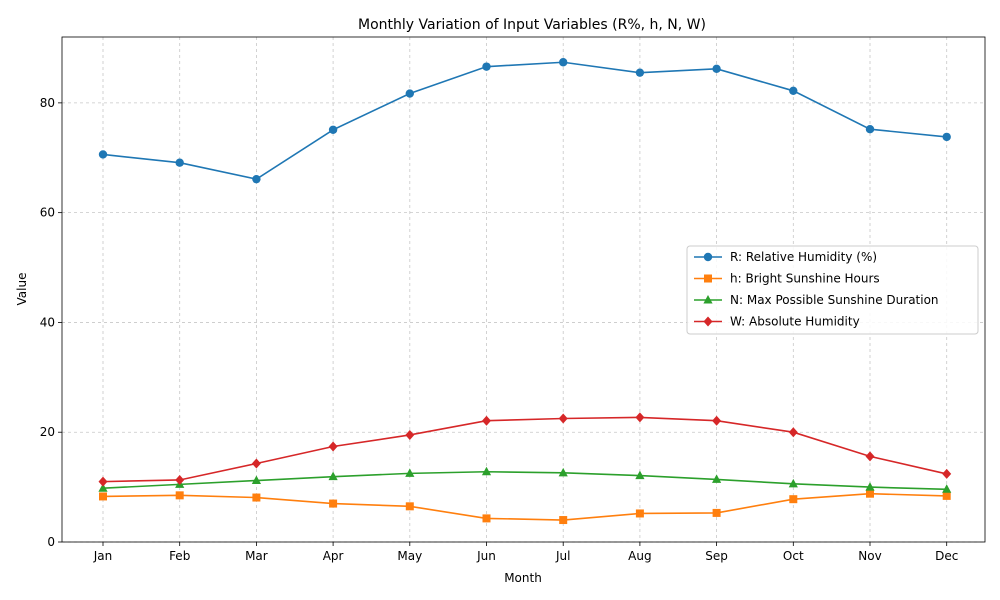 The width and height of the screenshot is (1000, 600). I want to click on x-tick-label: Sep, so click(716, 556).